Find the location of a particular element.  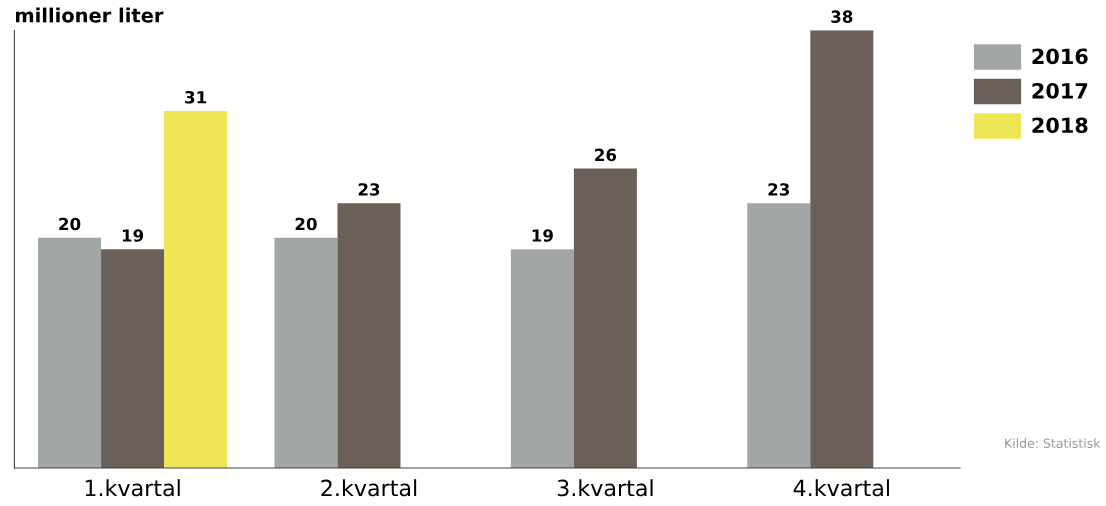

legend-label: 2016 is located at coordinates (1060, 56).